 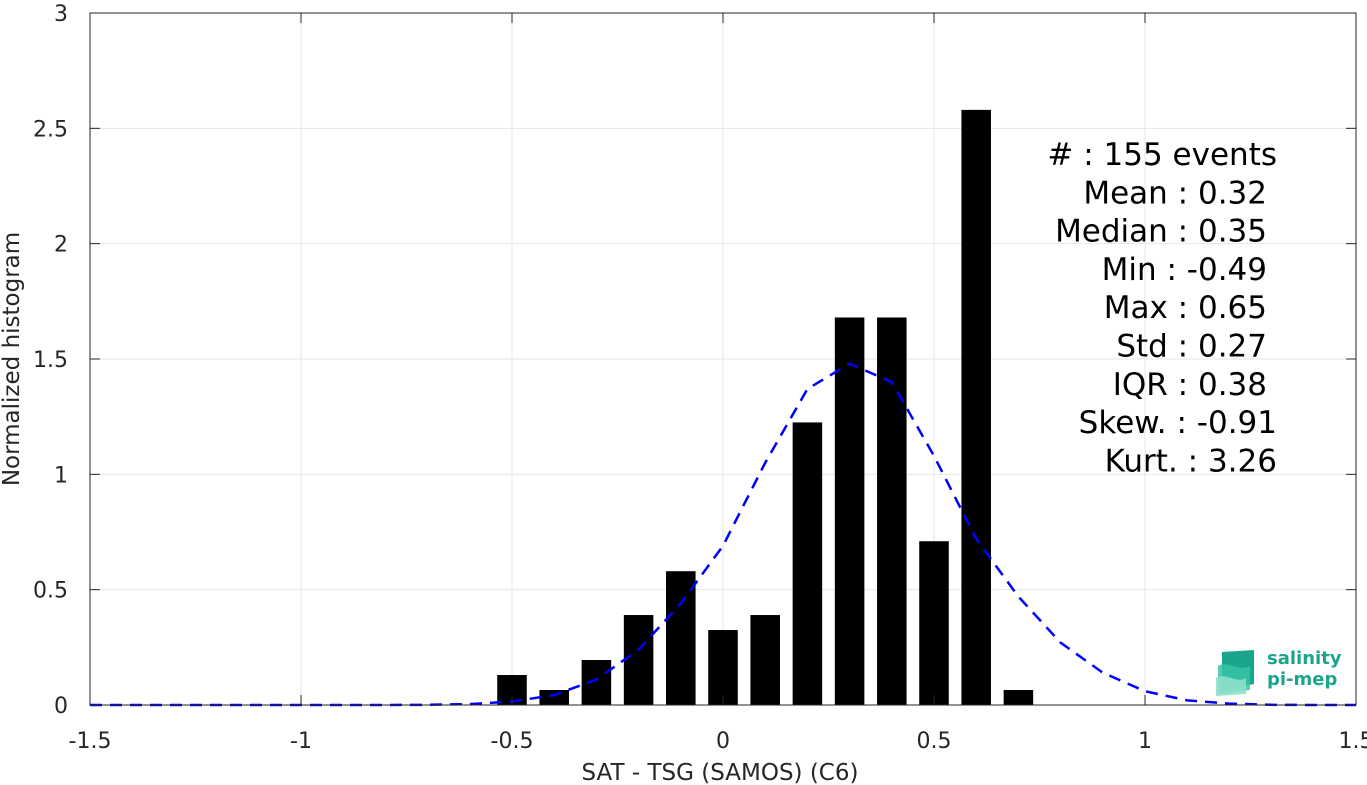 I want to click on stat-line: Std : 0.27, so click(x=1191, y=347).